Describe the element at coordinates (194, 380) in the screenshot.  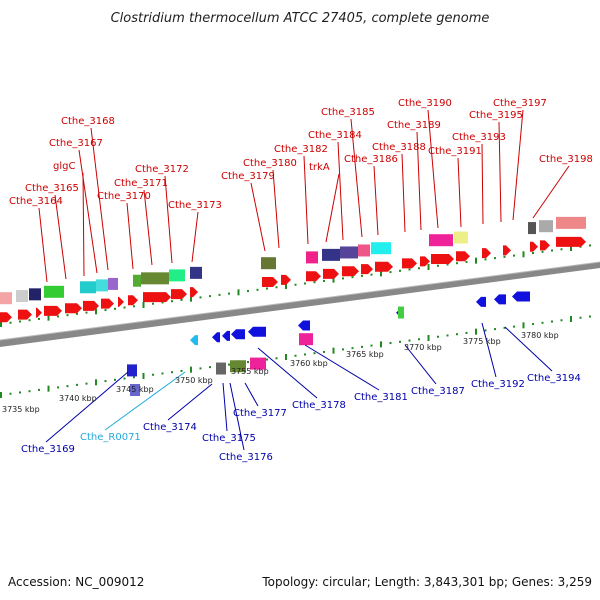
I see `kbp-label: 3750 kbp` at that location.